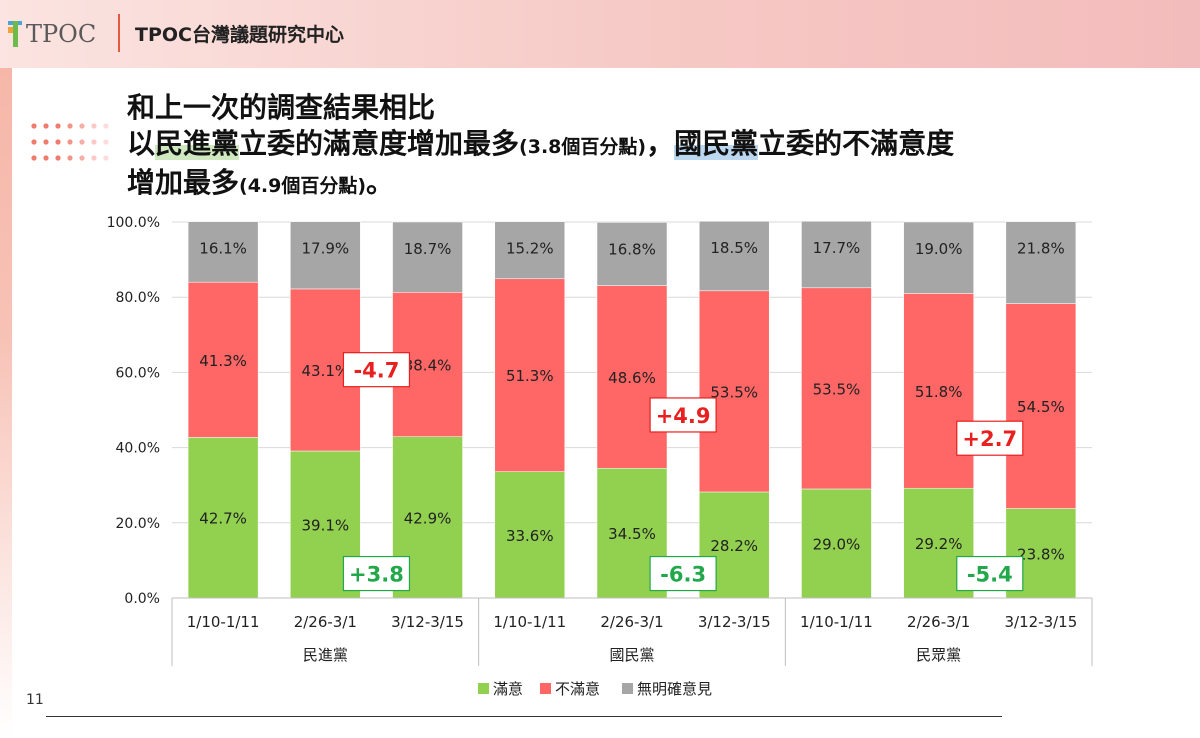 Image resolution: width=1200 pixels, height=738 pixels. What do you see at coordinates (577, 689) in the screenshot?
I see `legend-label: 不滿意` at bounding box center [577, 689].